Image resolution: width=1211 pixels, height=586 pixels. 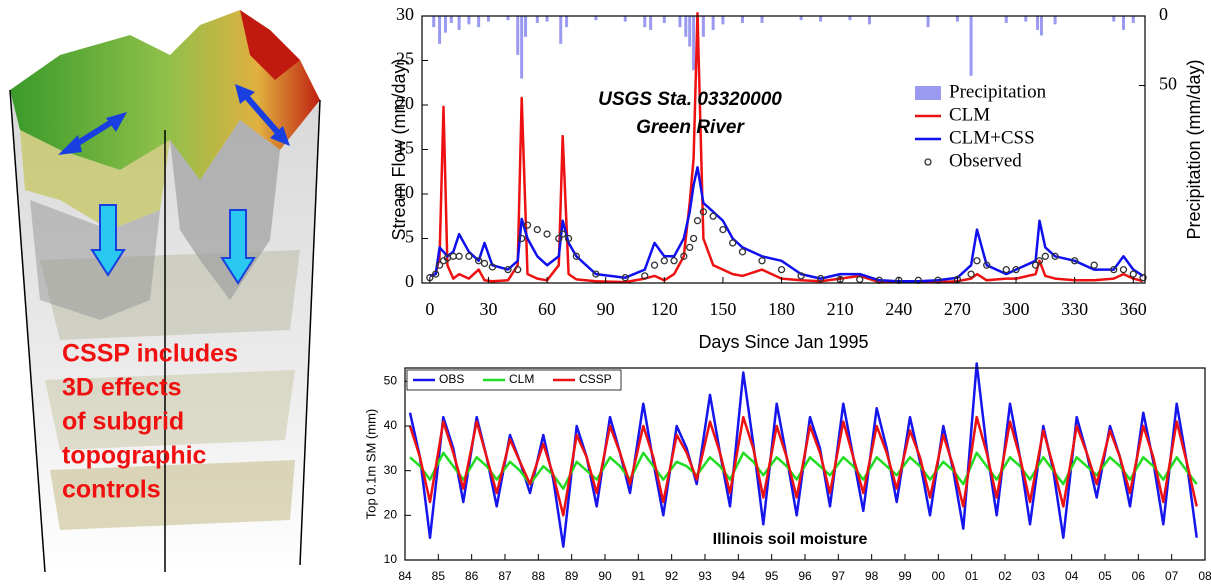 What do you see at coordinates (1074, 309) in the screenshot?
I see `x-tick-label: 330` at bounding box center [1074, 309].